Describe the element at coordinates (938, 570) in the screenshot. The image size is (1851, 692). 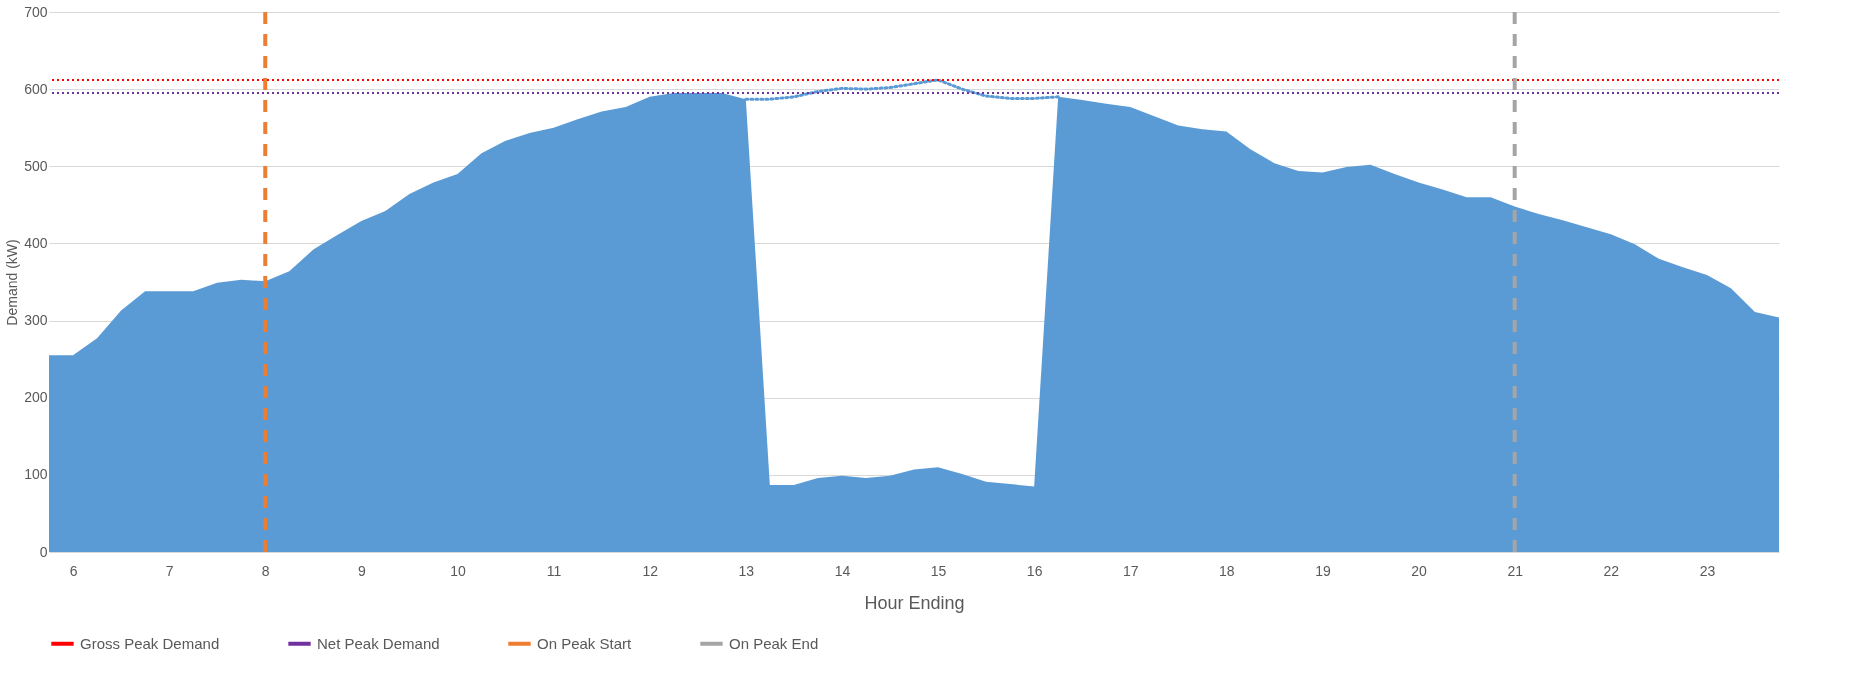
I see `x-tick-label: 15` at that location.